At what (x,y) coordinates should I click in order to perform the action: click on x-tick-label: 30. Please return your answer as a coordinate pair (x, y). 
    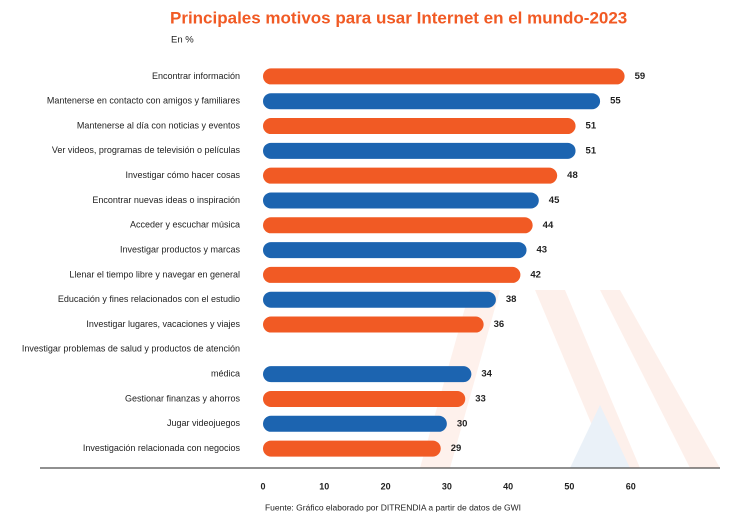
    Looking at the image, I should click on (447, 486).